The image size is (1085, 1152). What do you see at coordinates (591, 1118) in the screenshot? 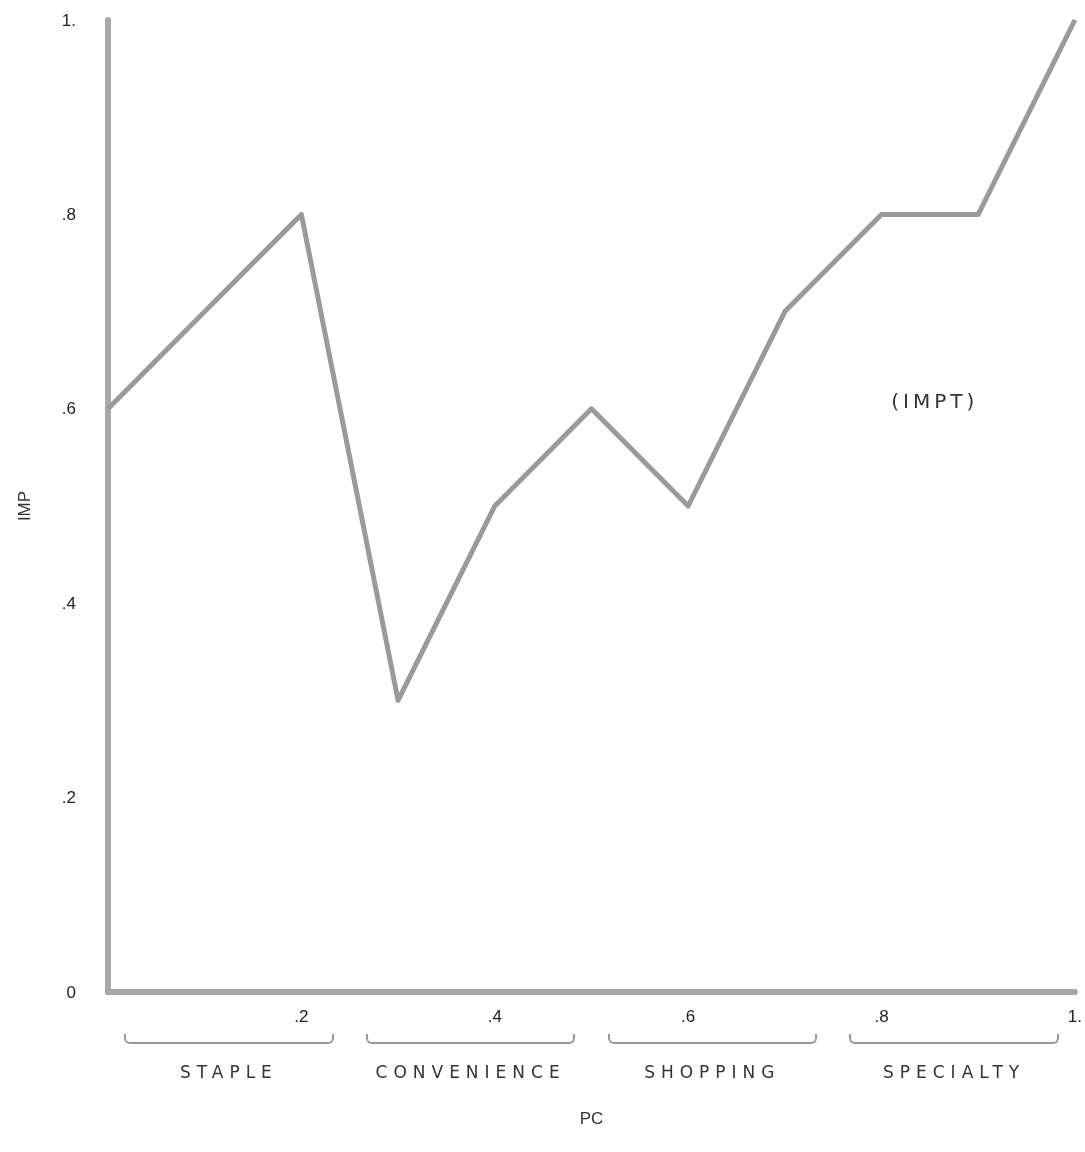
I see `x-axis-title: PC` at bounding box center [591, 1118].